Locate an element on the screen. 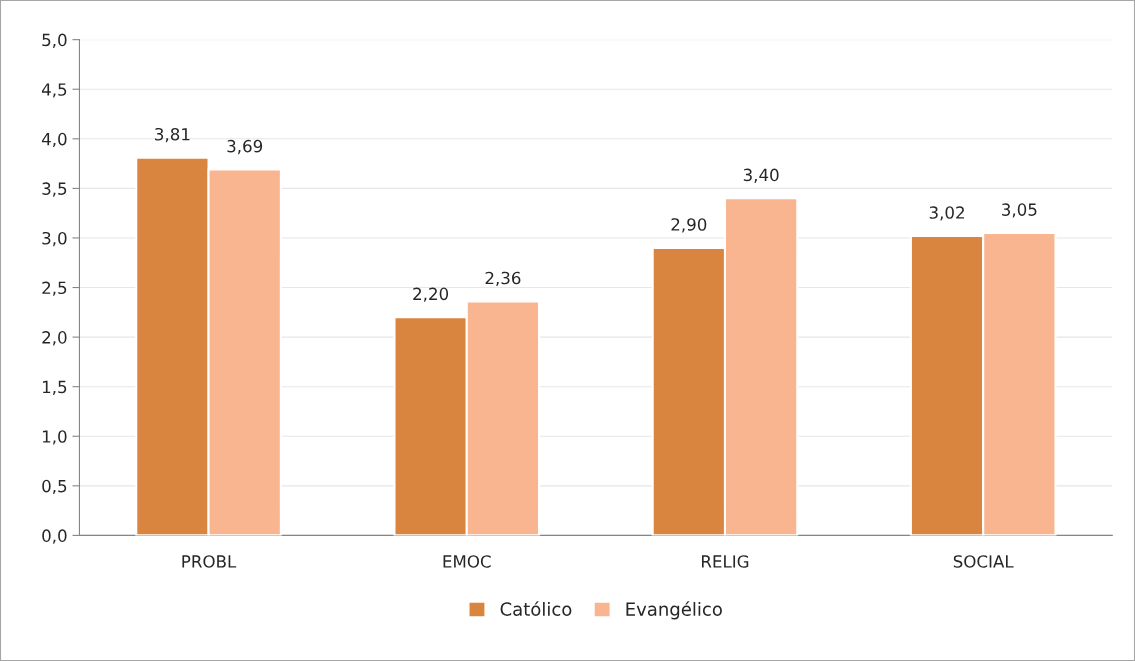 The image size is (1135, 661). y-tick-label: 0,0 is located at coordinates (54, 536).